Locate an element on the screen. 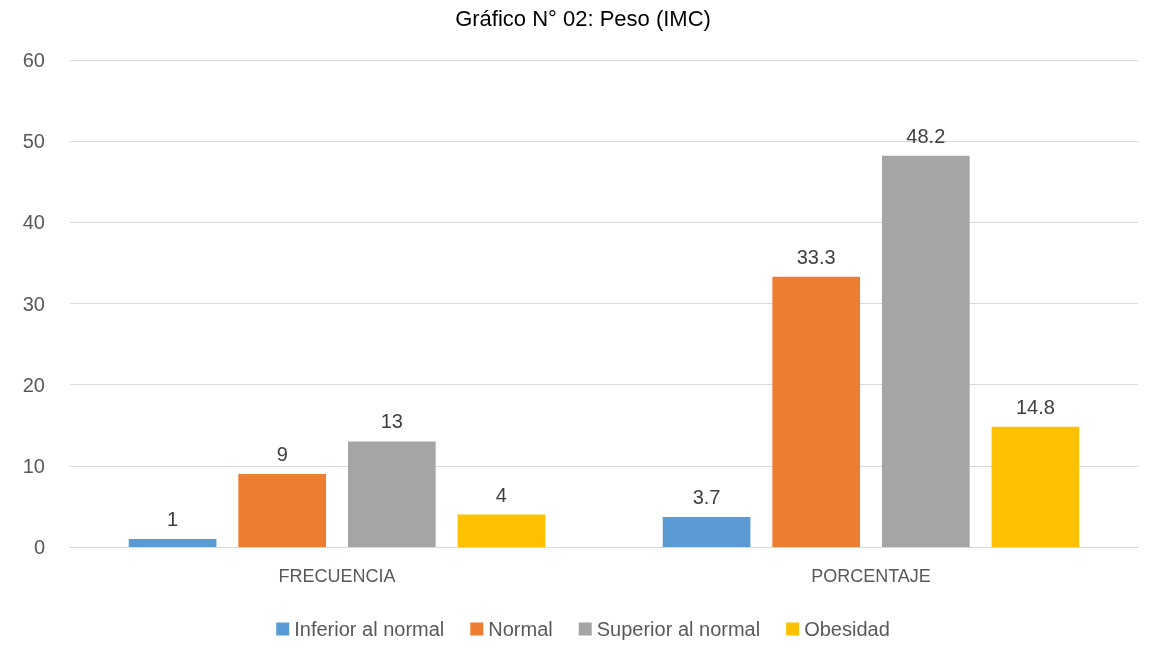 The image size is (1166, 670). y-tick-label: 0 is located at coordinates (39, 547).